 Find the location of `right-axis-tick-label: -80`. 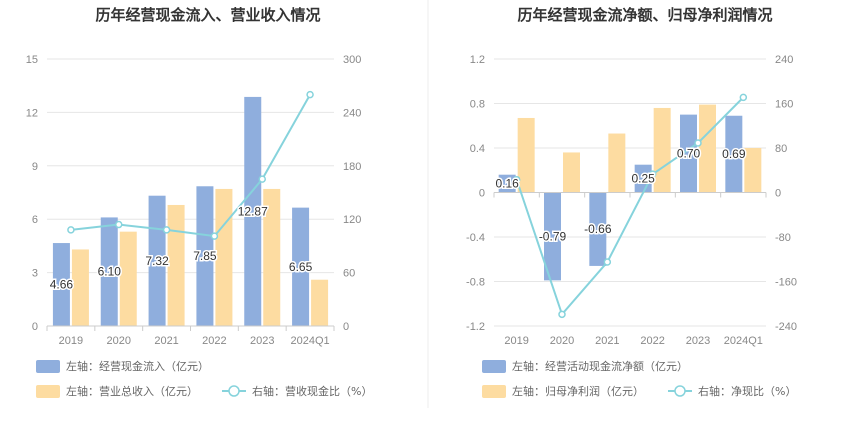

right-axis-tick-label: -80 is located at coordinates (783, 238).